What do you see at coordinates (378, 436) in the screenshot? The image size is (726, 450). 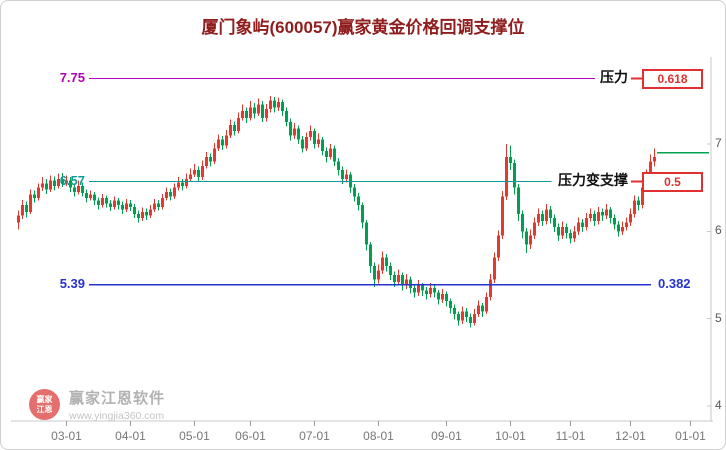 I see `x-tick-label: 08-01` at bounding box center [378, 436].